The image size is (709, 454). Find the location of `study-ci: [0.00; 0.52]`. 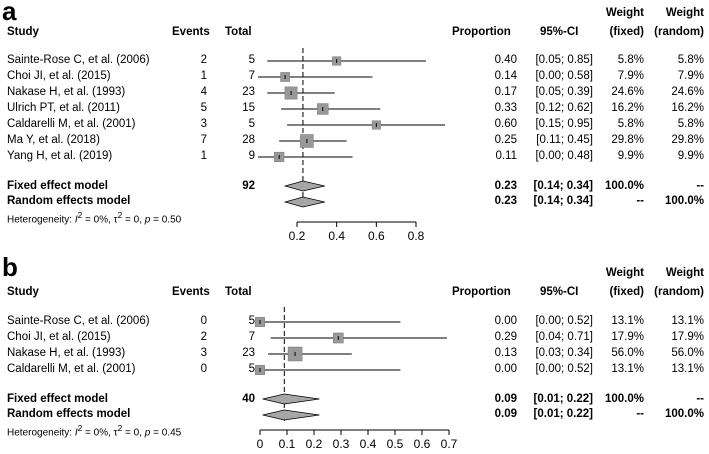

study-ci: [0.00; 0.52] is located at coordinates (564, 369).